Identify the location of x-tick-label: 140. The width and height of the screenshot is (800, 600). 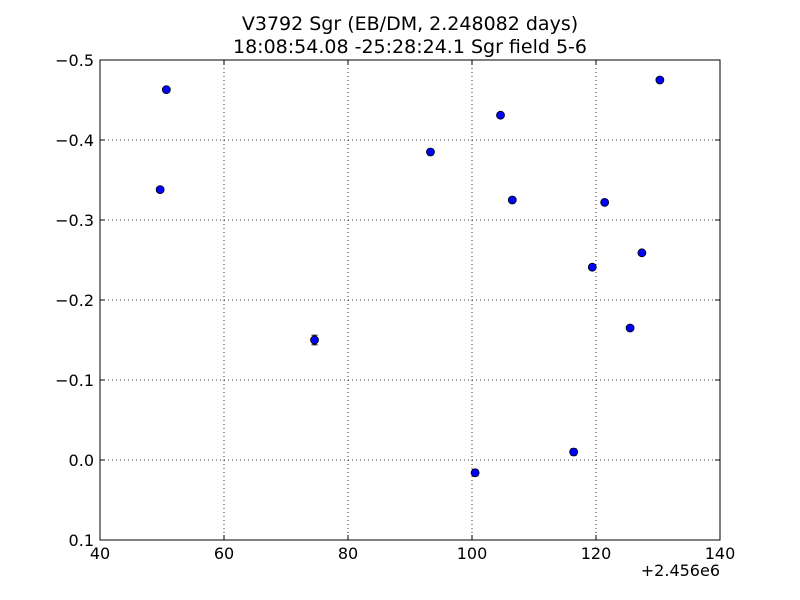
(720, 553).